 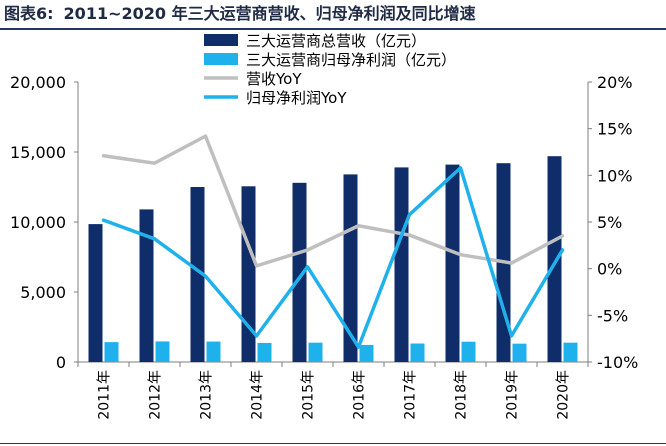 What do you see at coordinates (38, 152) in the screenshot?
I see `left-tick-label: 15,000` at bounding box center [38, 152].